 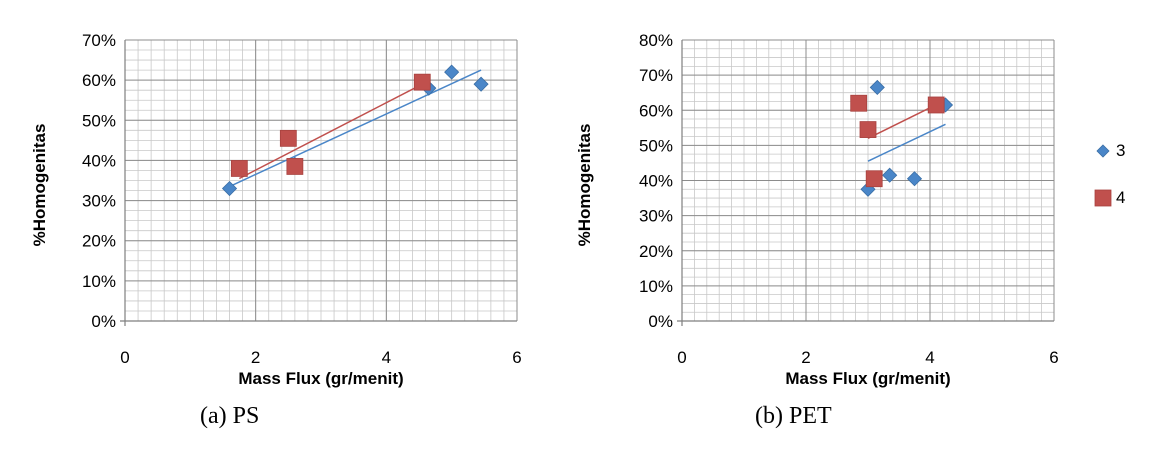 What do you see at coordinates (1121, 197) in the screenshot?
I see `legend-label-4: 4` at bounding box center [1121, 197].